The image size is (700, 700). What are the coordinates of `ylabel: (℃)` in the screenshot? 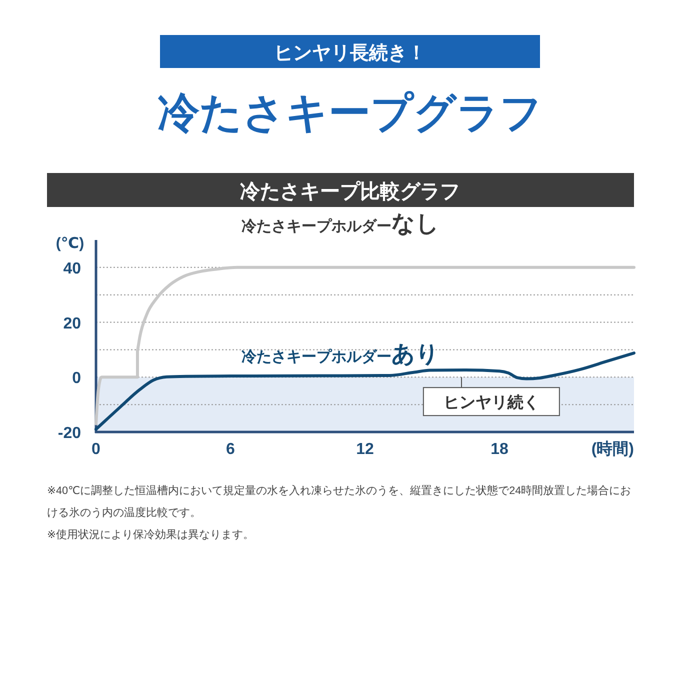 It's located at (70, 243).